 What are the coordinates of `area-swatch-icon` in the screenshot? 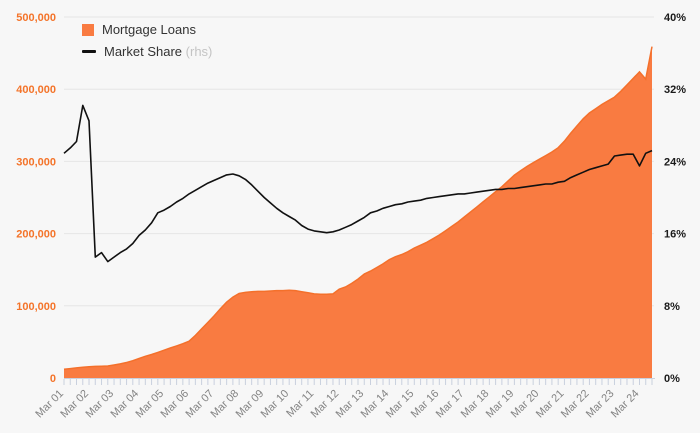 It's located at (88, 29).